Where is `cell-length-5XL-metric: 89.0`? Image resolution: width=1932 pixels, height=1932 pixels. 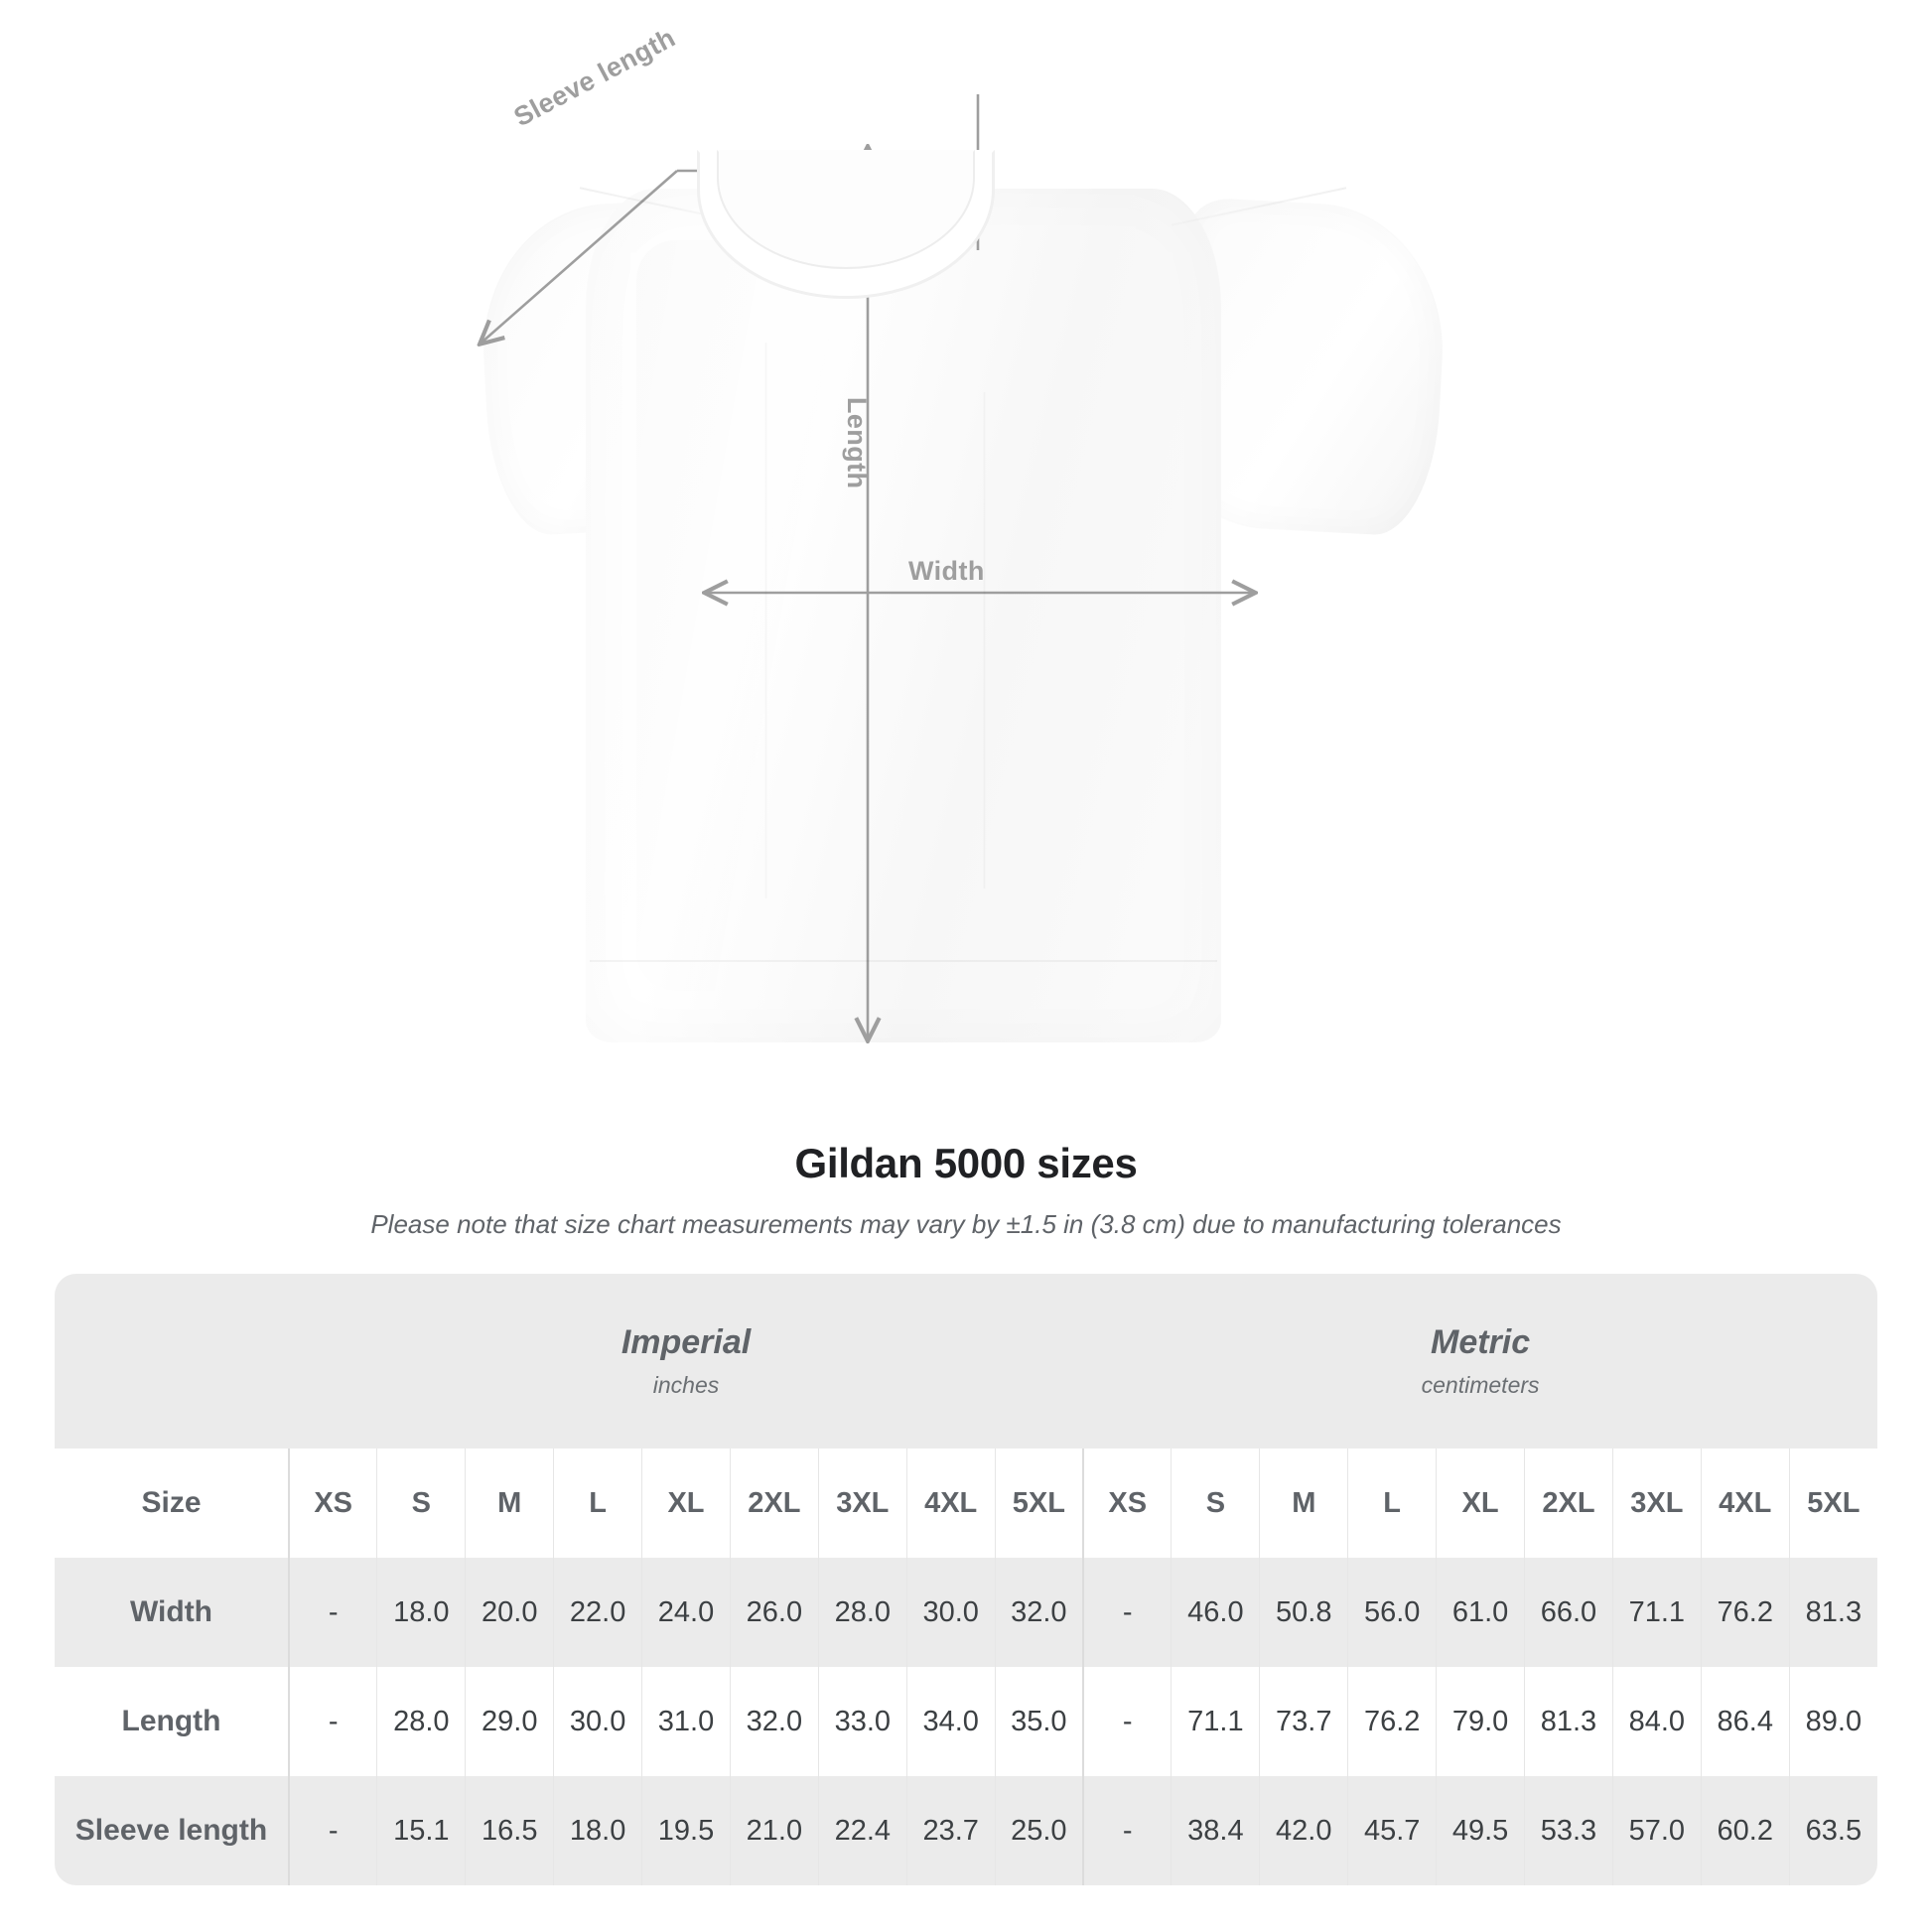
cell-length-5XL-metric: 89.0 is located at coordinates (1833, 1722).